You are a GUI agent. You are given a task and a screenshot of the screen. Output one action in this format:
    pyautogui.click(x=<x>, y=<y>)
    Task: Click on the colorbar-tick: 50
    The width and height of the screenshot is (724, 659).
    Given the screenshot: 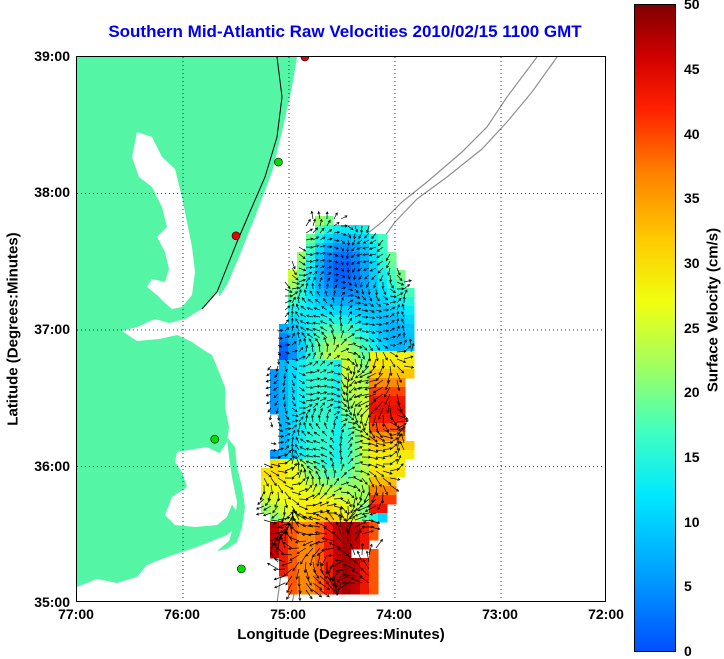 What is the action you would take?
    pyautogui.click(x=692, y=6)
    